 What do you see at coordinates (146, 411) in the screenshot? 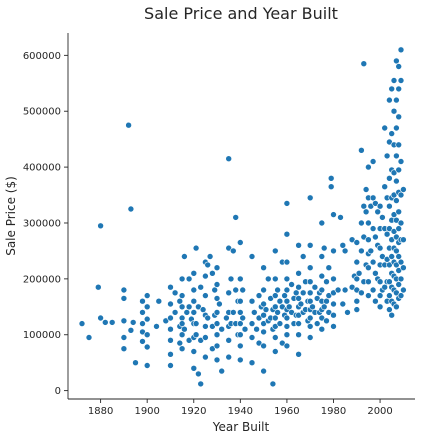
I see `x-tick-label: 1900` at bounding box center [146, 411].